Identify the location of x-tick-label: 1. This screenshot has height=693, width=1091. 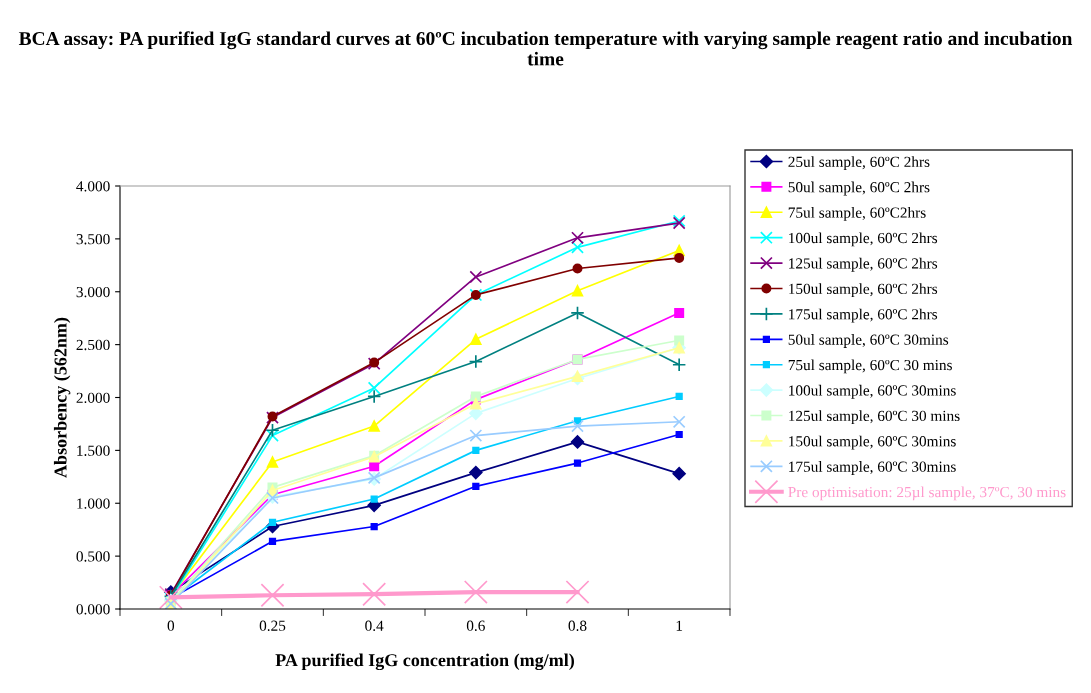
(679, 625).